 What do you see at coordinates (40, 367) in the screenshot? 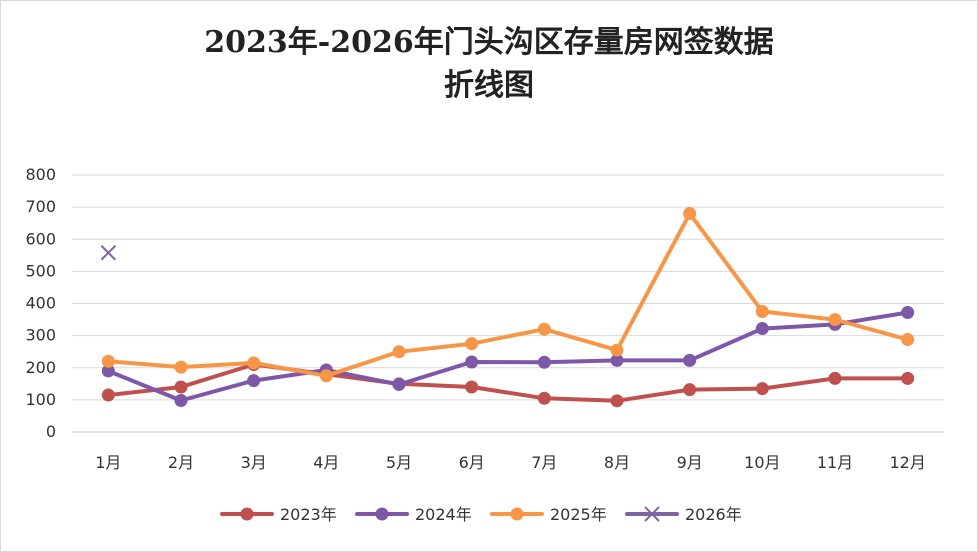
I see `y-tick-label: 200` at bounding box center [40, 367].